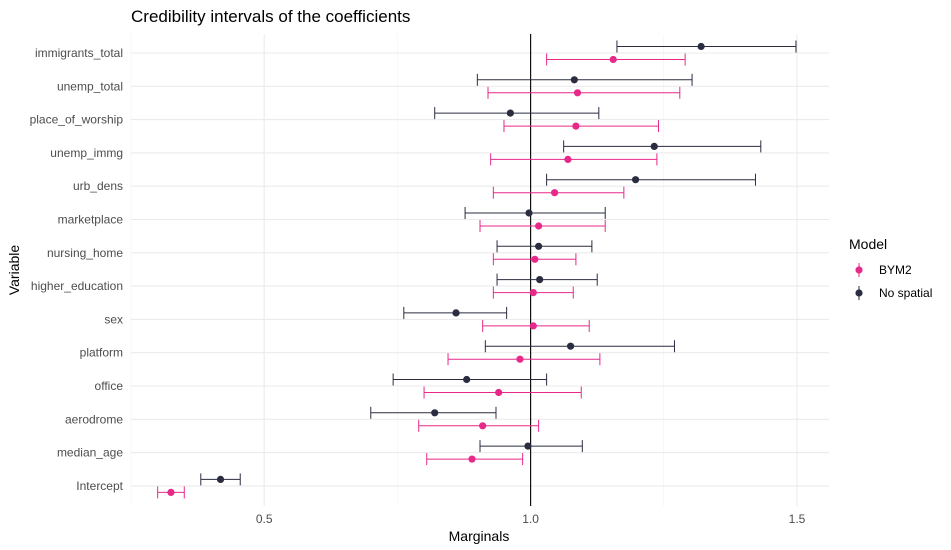 The image size is (951, 550). What do you see at coordinates (101, 353) in the screenshot?
I see `y-tick-label: platform` at bounding box center [101, 353].